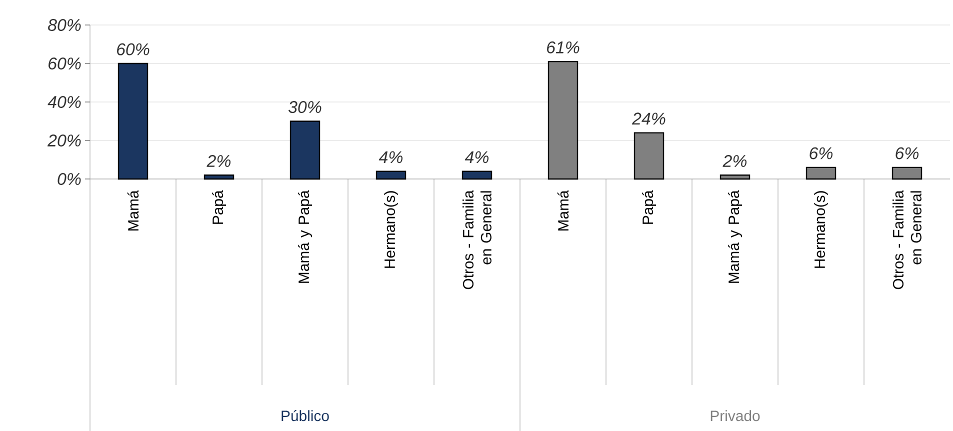 This screenshot has width=953, height=431. I want to click on text: Público, so click(305, 416).